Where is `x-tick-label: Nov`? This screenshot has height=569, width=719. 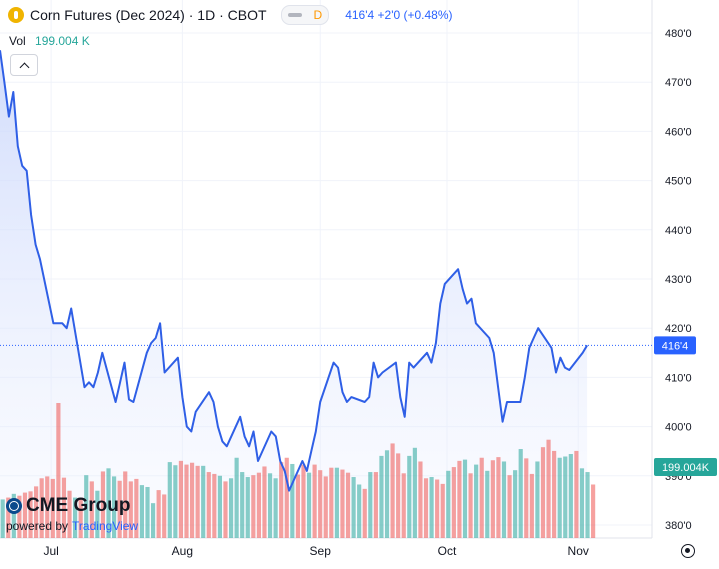 x-tick-label: Nov is located at coordinates (578, 551).